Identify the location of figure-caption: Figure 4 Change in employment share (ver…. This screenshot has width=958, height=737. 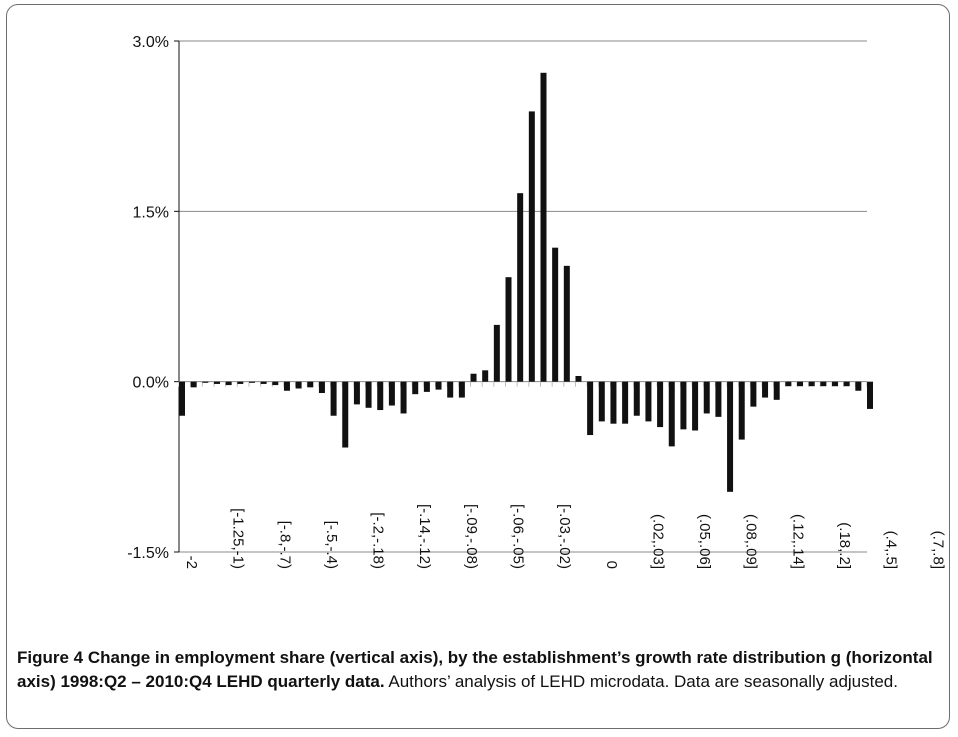
(479, 670).